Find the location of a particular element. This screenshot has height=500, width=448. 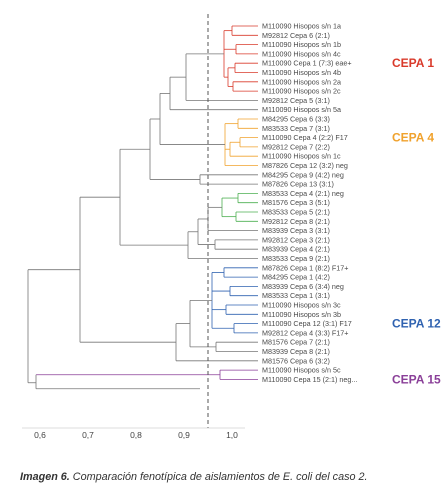

leaf-label: M81576 Cepa 6 (3:2) is located at coordinates (296, 360).